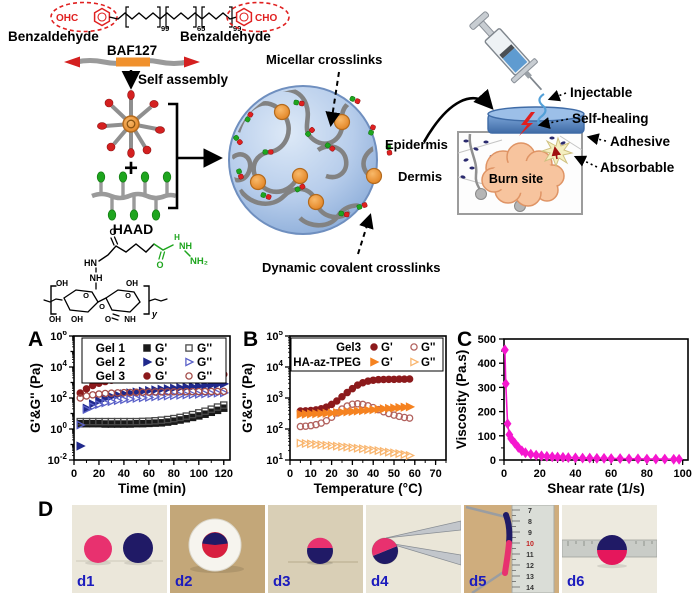 This screenshot has height=599, width=700. I want to click on white-mold-ring, so click(215, 545).